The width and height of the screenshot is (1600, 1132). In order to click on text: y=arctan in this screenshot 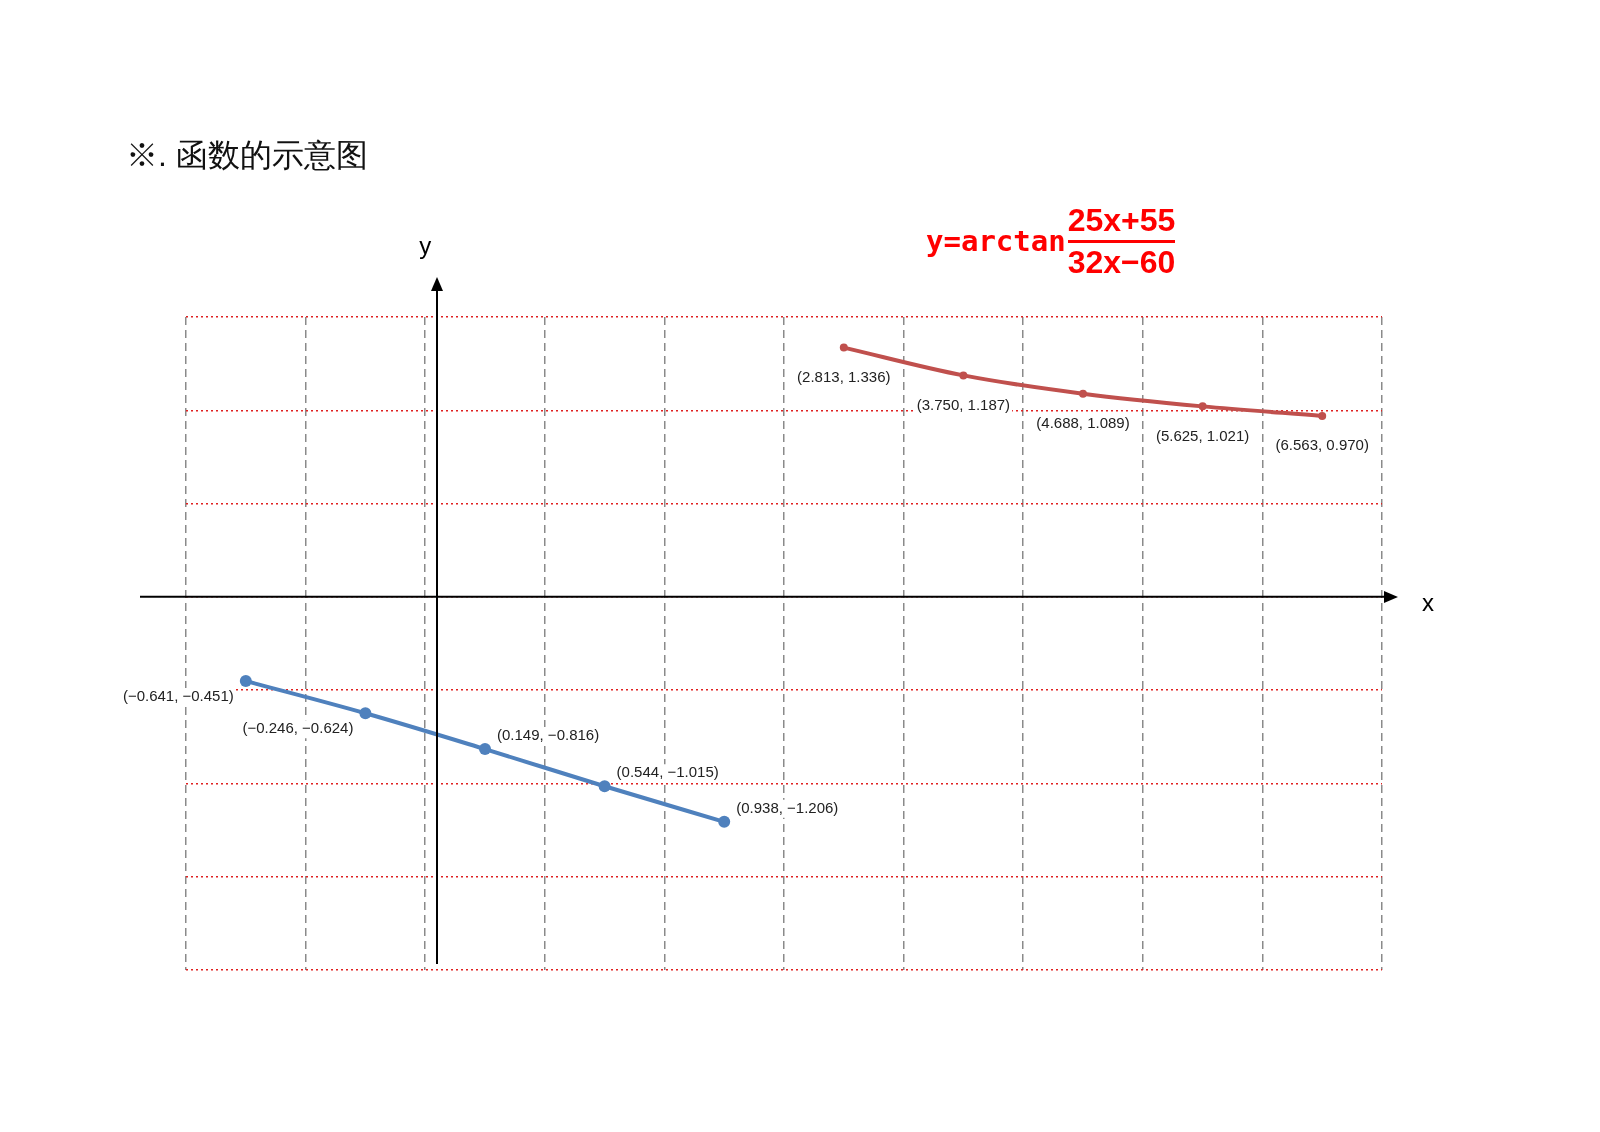, I will do `click(996, 241)`.